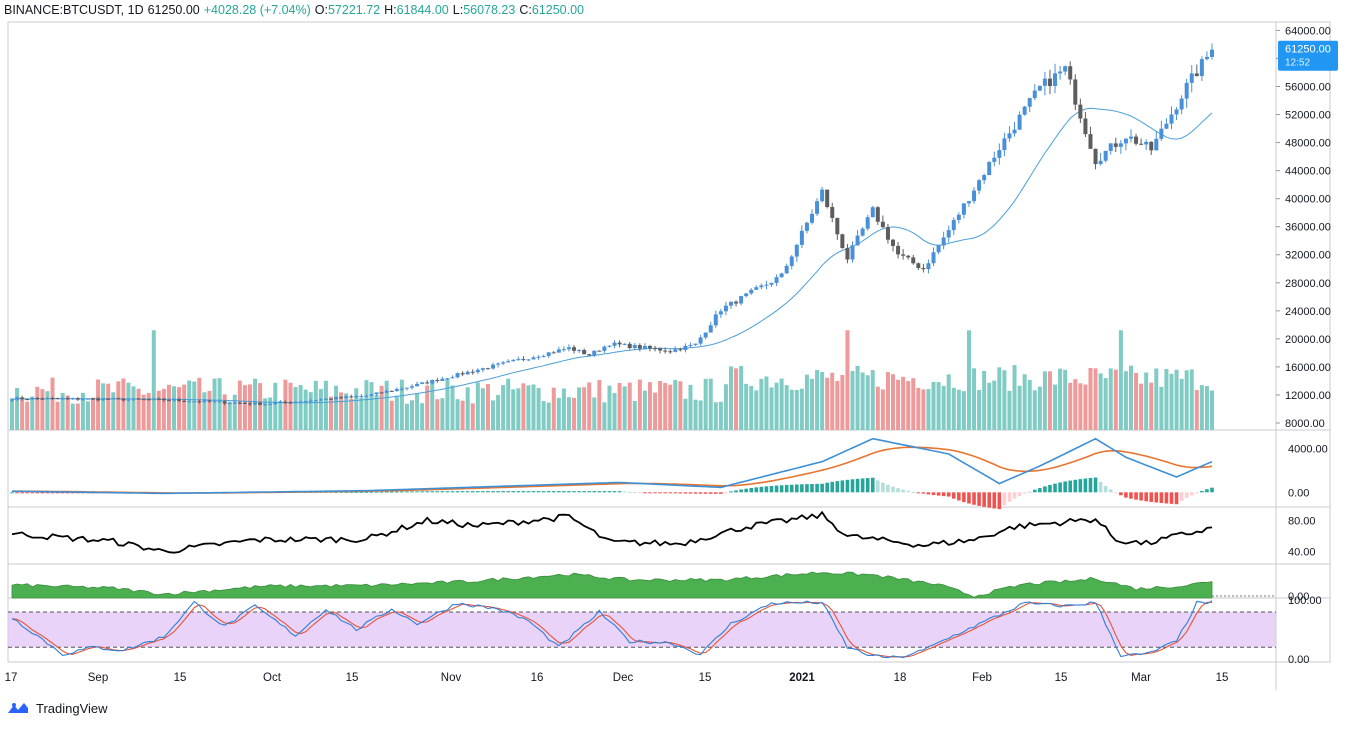  What do you see at coordinates (57, 708) in the screenshot?
I see `tradingview-branding: TradingView` at bounding box center [57, 708].